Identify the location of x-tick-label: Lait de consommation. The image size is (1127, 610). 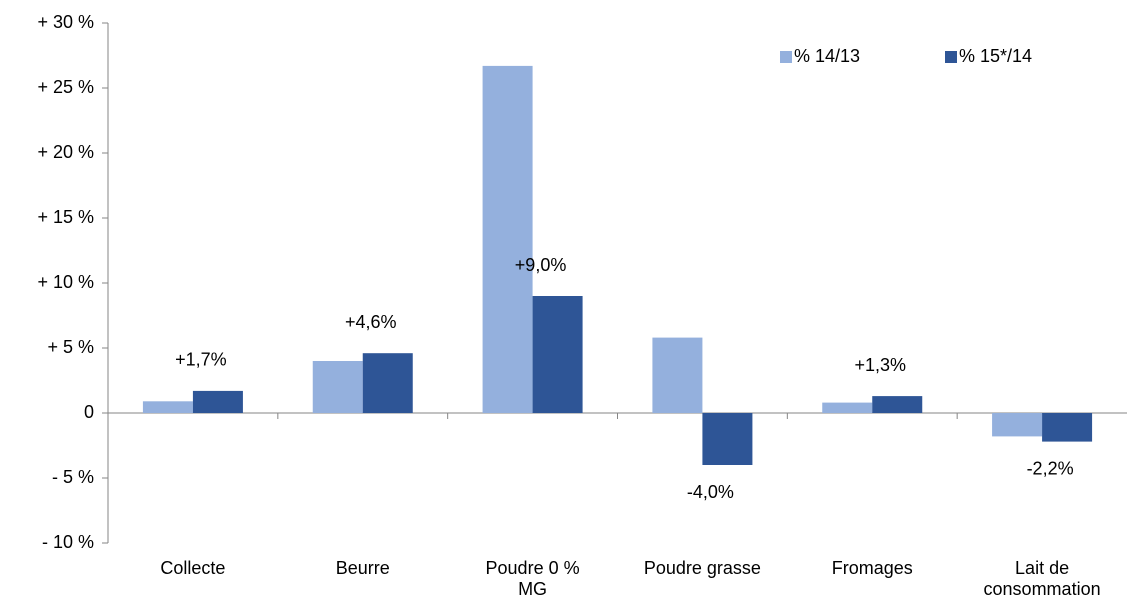
(1042, 578).